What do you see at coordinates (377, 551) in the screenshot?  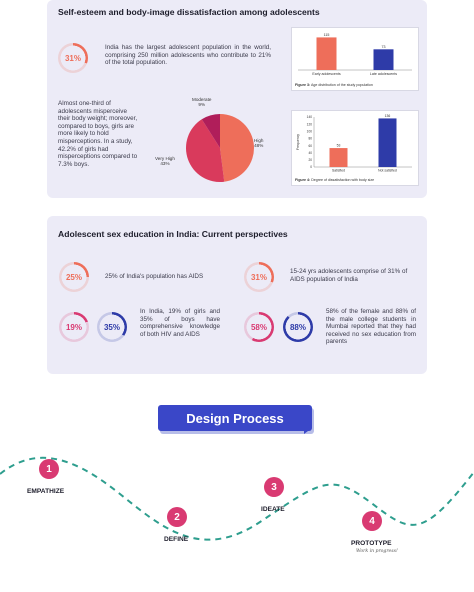 I see `step-4-sublabel: Work in progress!` at bounding box center [377, 551].